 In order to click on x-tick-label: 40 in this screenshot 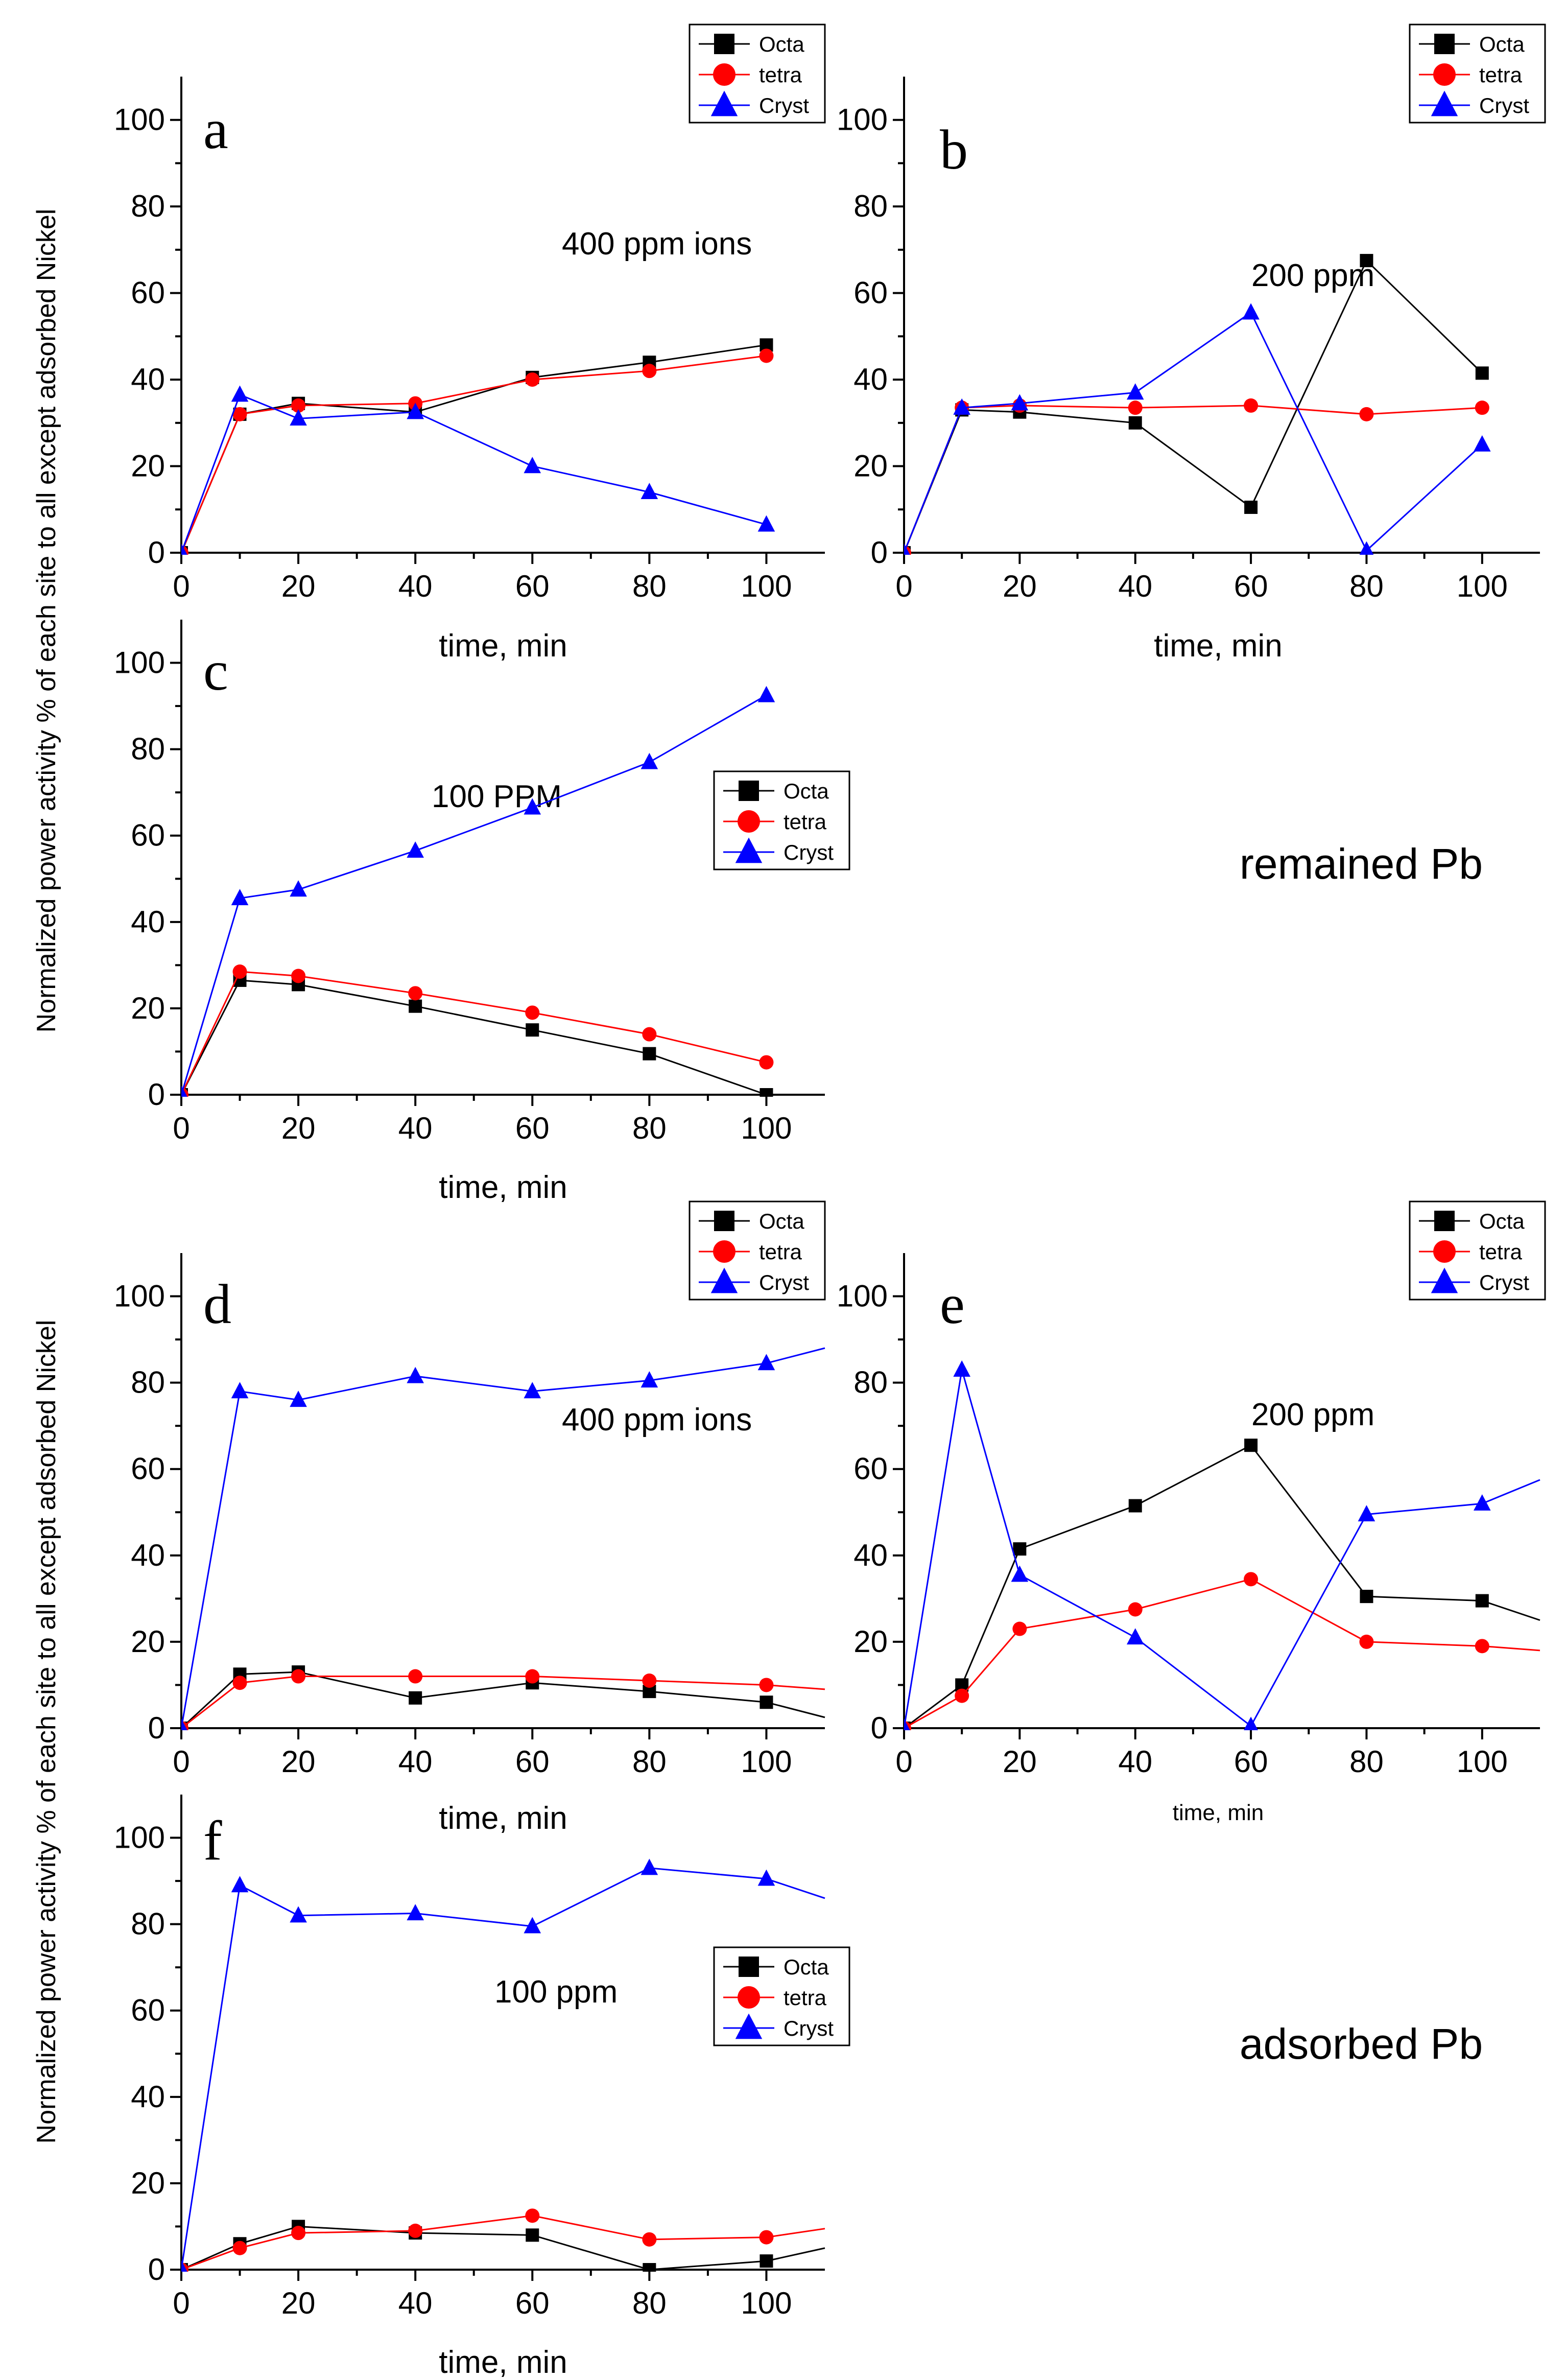, I will do `click(416, 2303)`.